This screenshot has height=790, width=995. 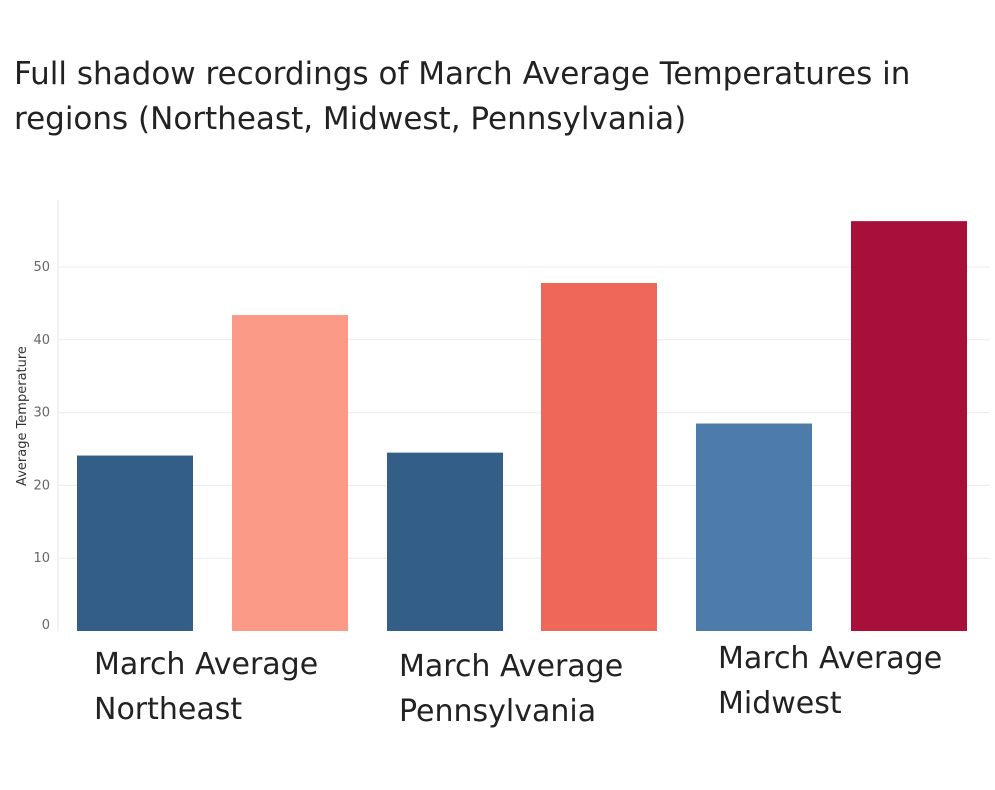 What do you see at coordinates (41, 340) in the screenshot?
I see `y-tick-label: 40` at bounding box center [41, 340].